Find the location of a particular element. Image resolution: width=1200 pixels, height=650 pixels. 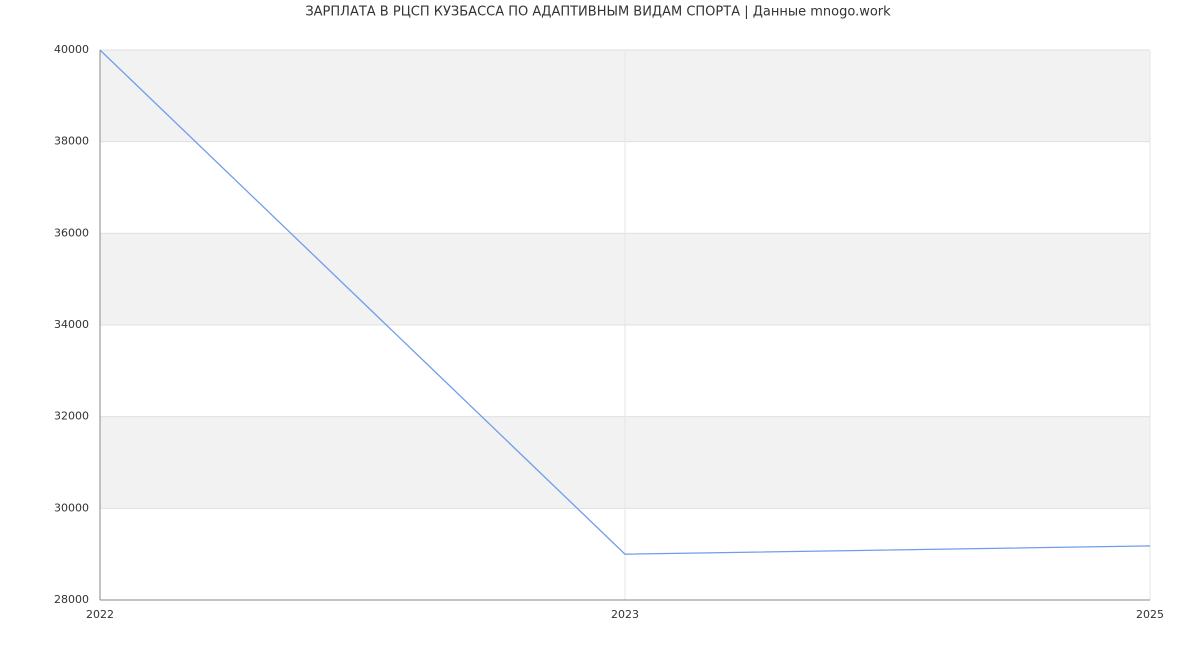

y-tick-label: 40000 is located at coordinates (71, 49).